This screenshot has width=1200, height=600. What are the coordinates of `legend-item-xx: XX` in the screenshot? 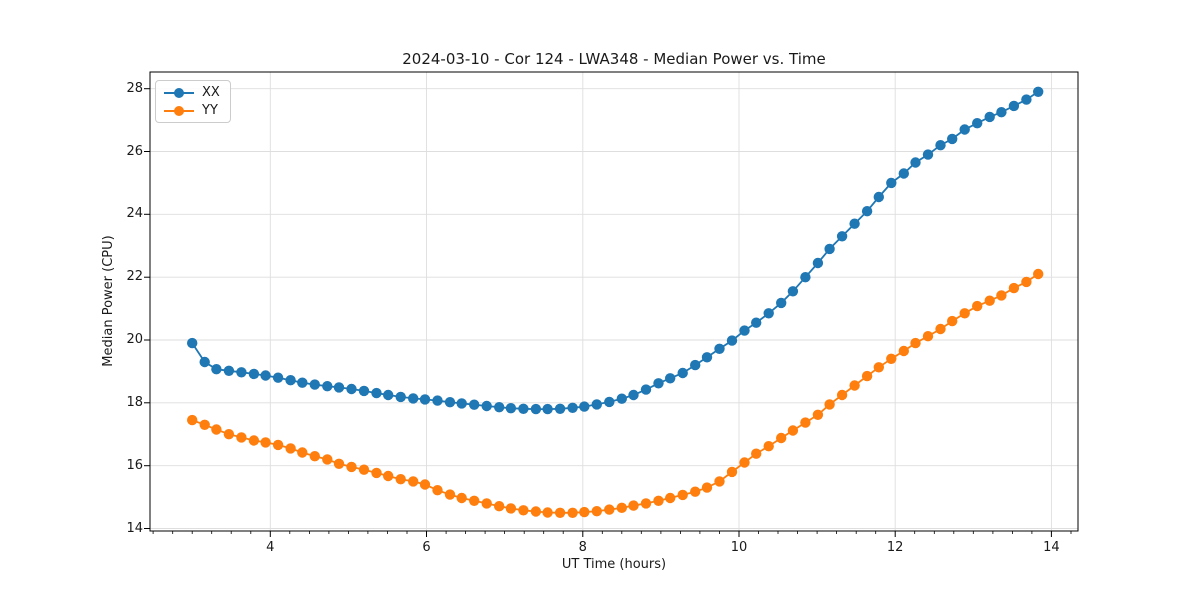 It's located at (192, 92).